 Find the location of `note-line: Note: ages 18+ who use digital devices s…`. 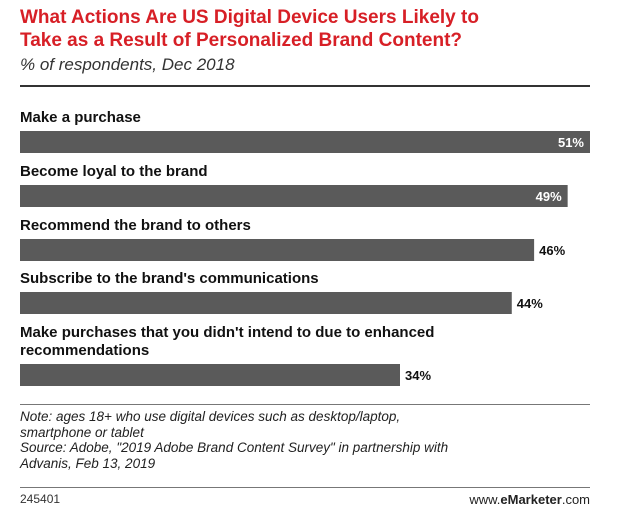

note-line: Note: ages 18+ who use digital devices s… is located at coordinates (210, 416).